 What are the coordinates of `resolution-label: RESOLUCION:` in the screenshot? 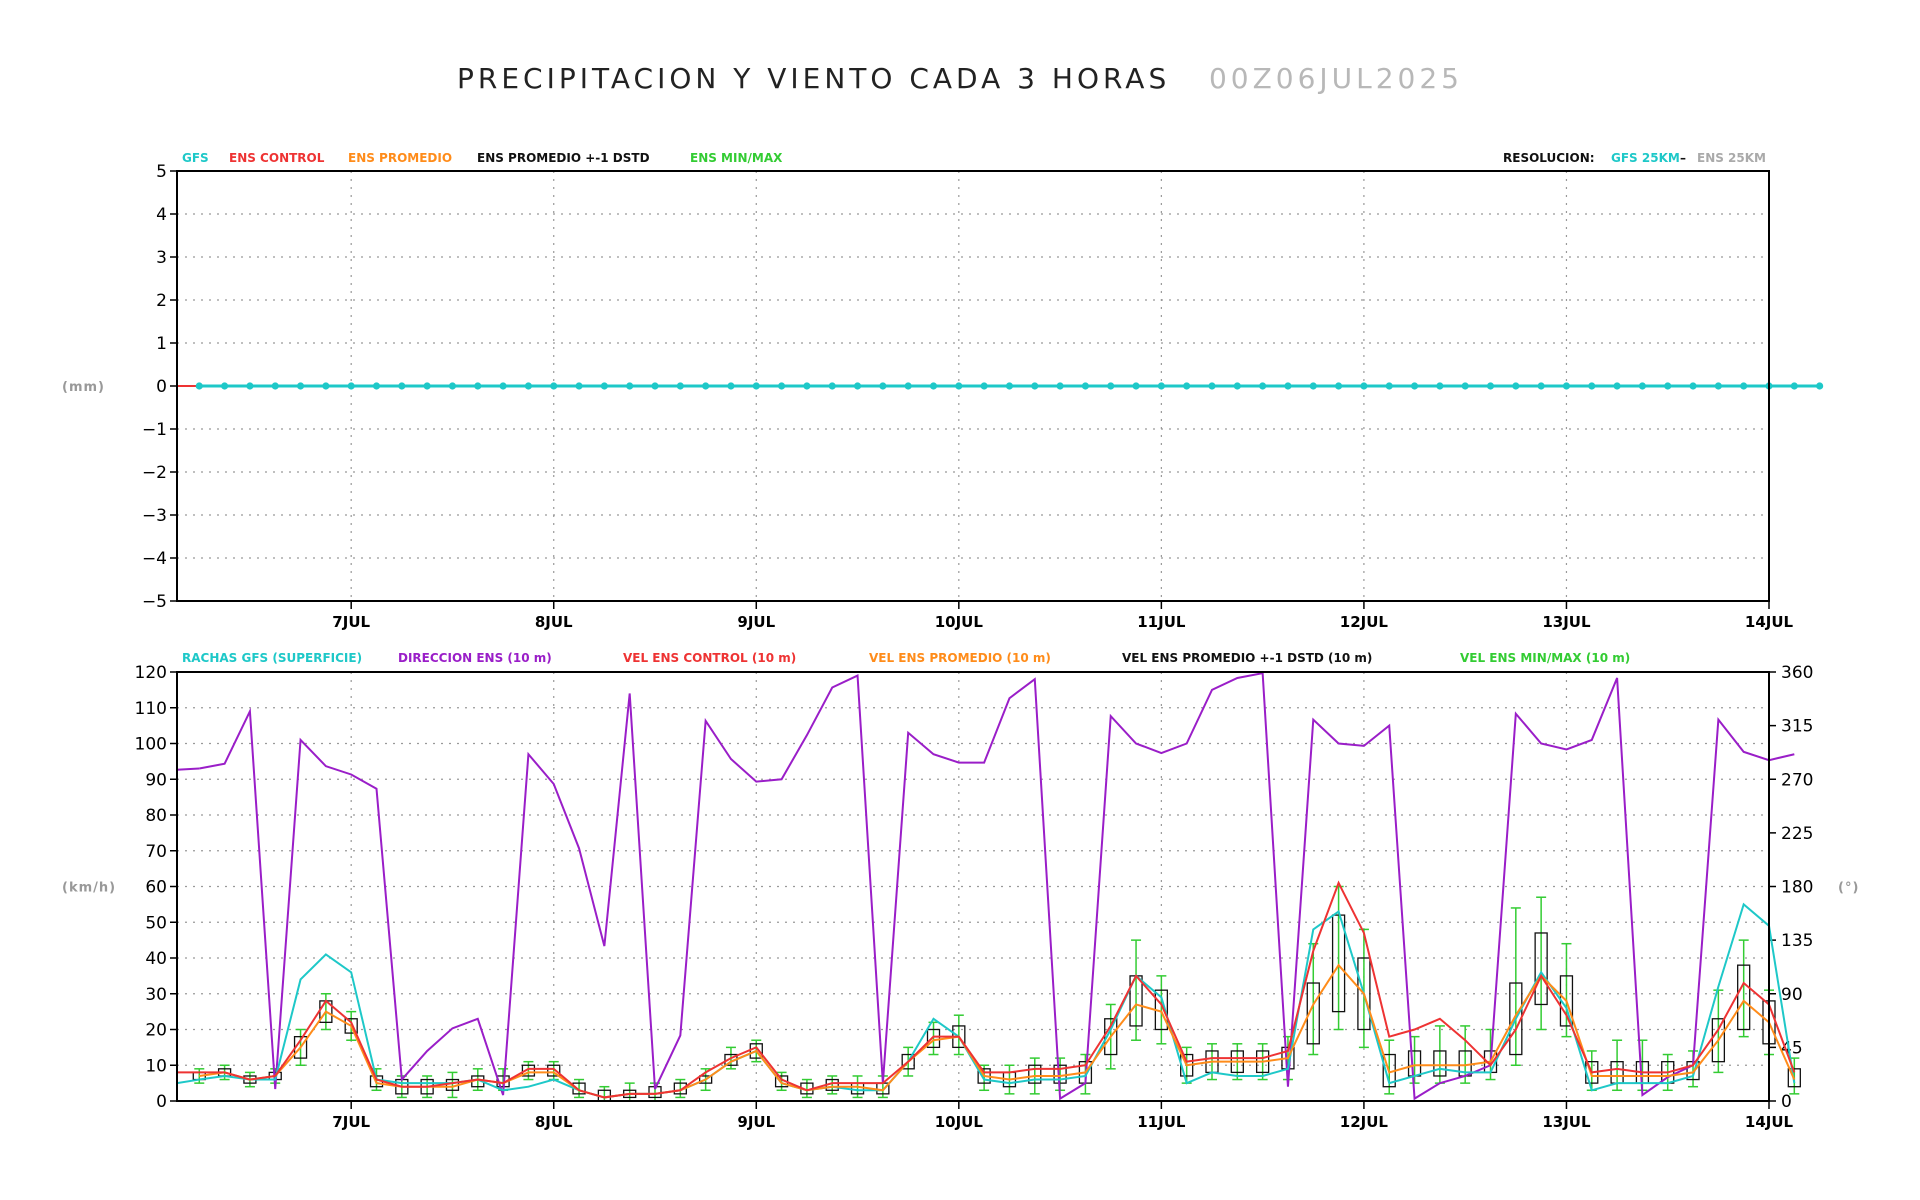 It's located at (1549, 158).